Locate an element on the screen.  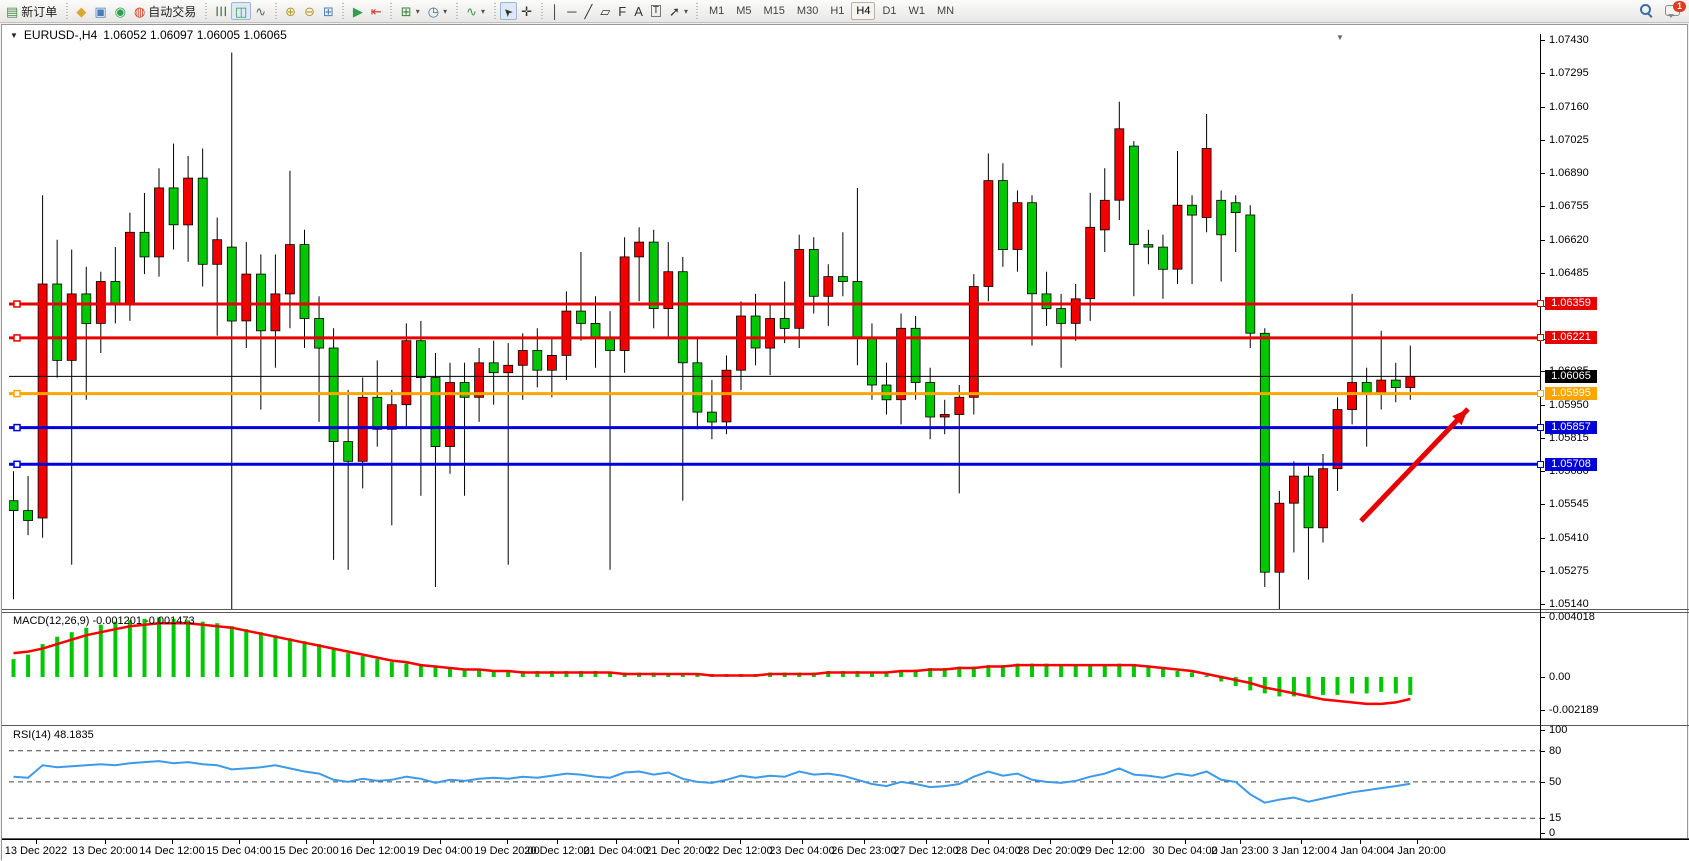
timeframe-button-m15: M15 is located at coordinates (774, 11).